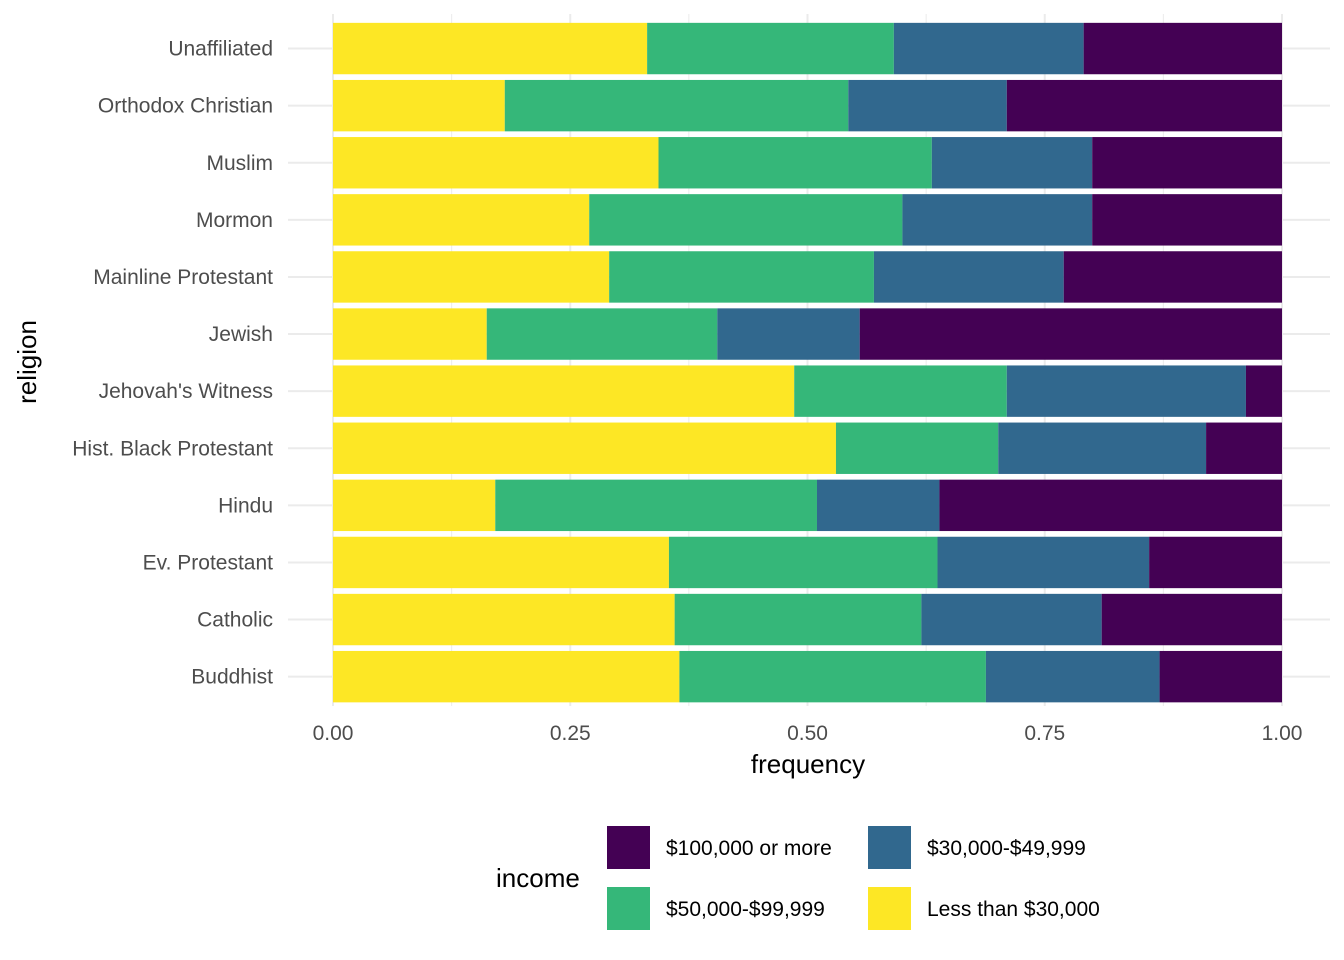 The height and width of the screenshot is (960, 1344). I want to click on bar-mormon-100-000-or-more, so click(1187, 220).